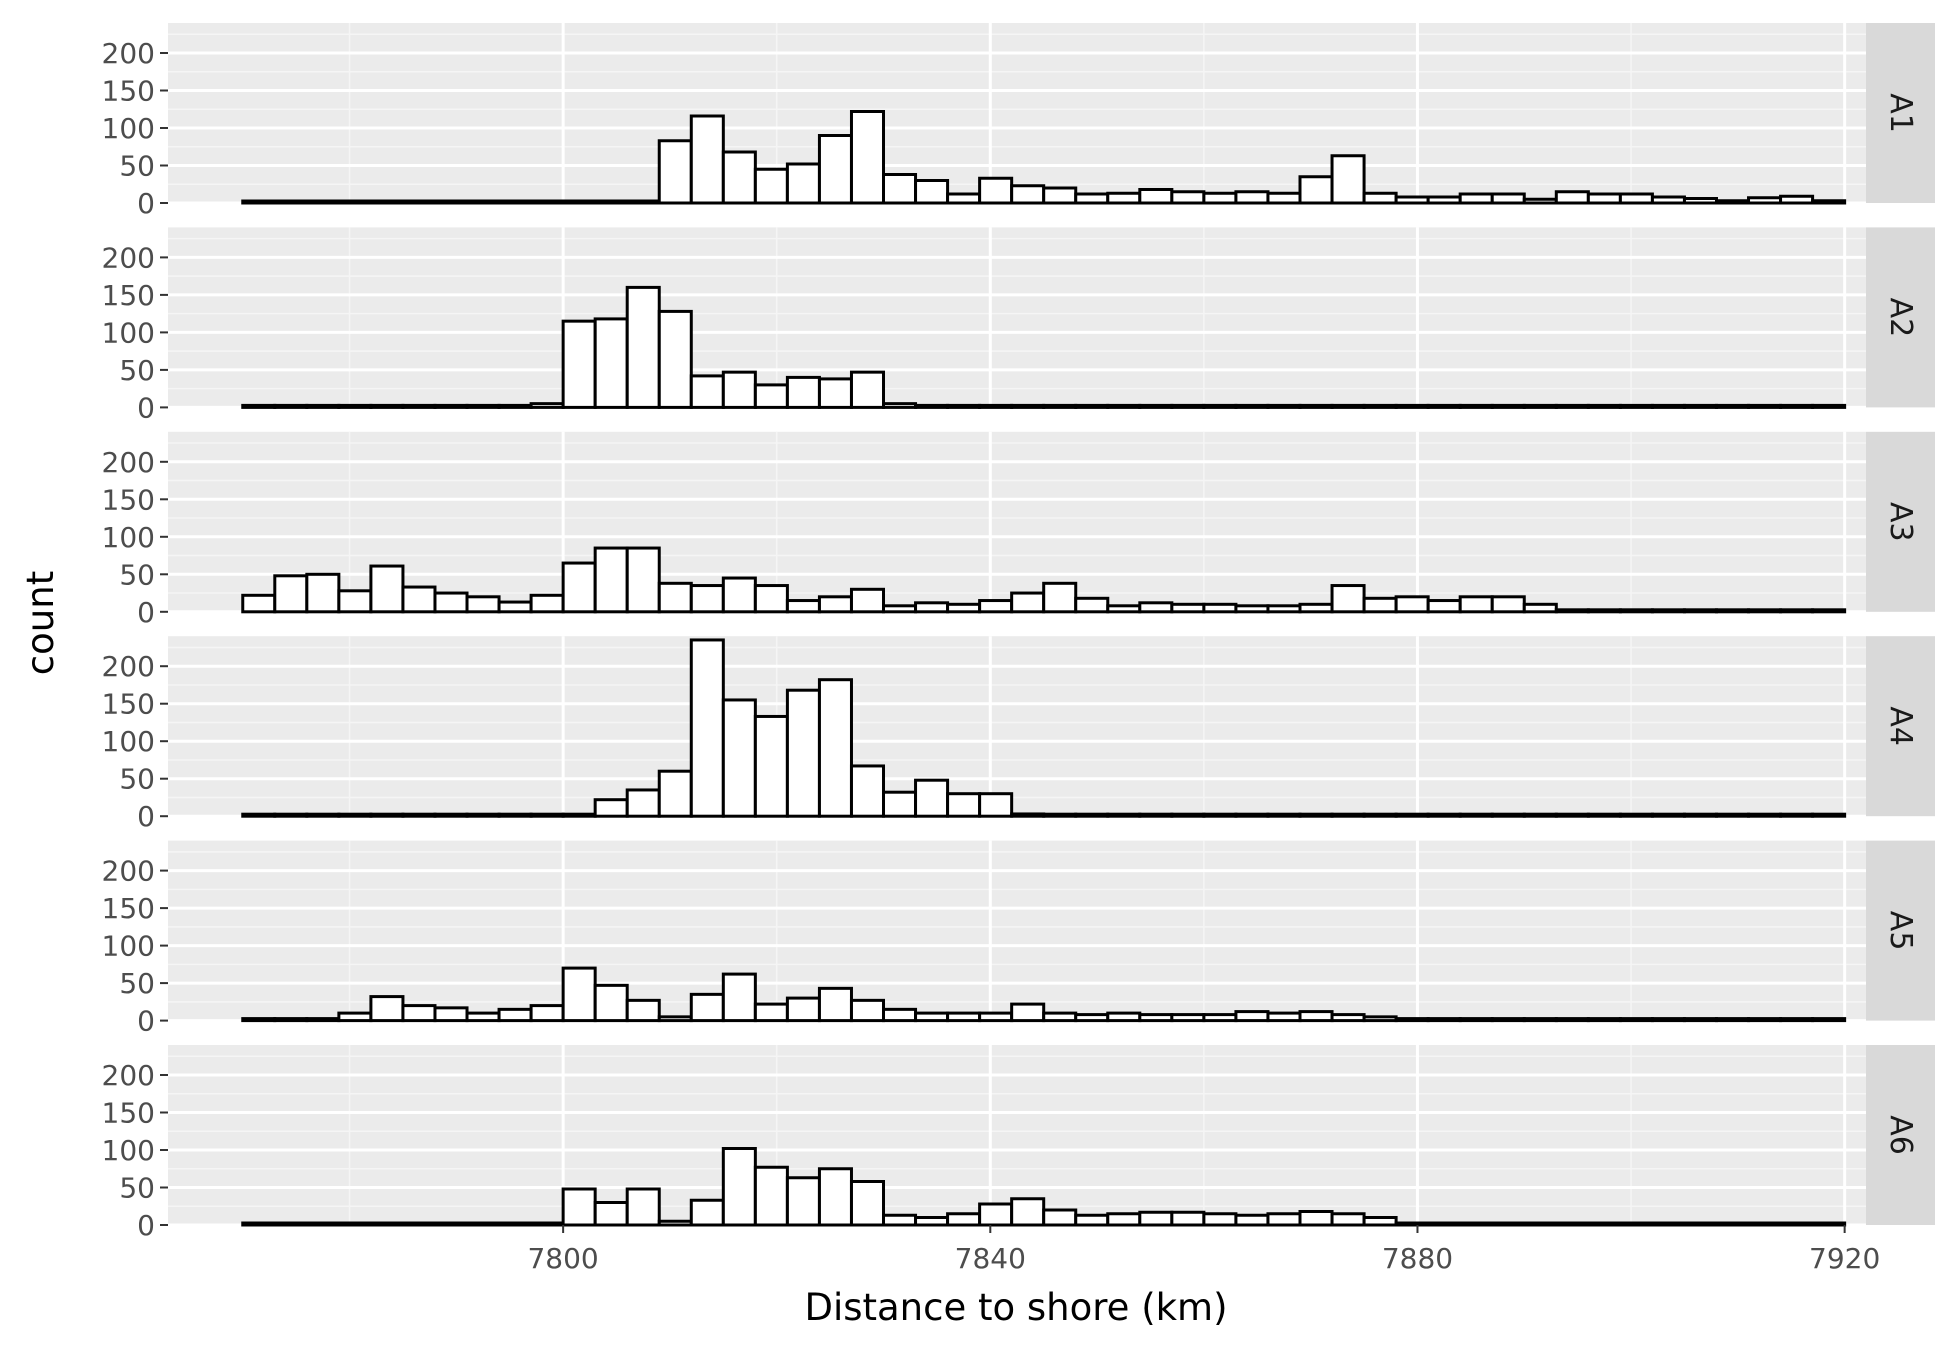  What do you see at coordinates (128, 1150) in the screenshot?
I see `y-tick-label: 100` at bounding box center [128, 1150].